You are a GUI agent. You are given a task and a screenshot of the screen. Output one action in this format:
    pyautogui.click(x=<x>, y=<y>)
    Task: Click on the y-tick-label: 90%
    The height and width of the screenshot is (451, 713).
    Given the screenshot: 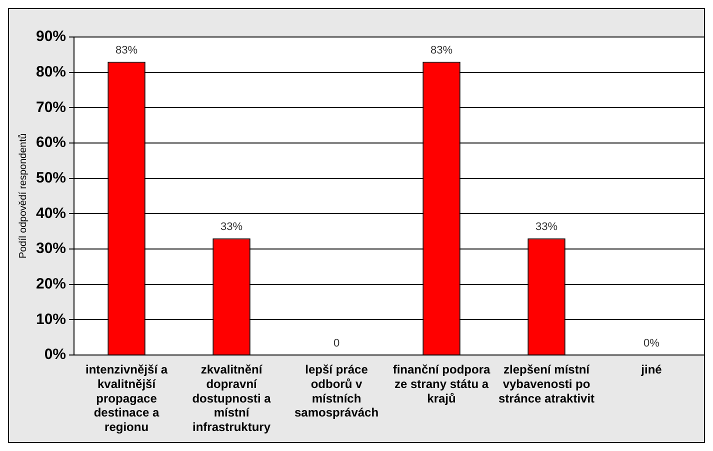 What is the action you would take?
    pyautogui.click(x=51, y=37)
    